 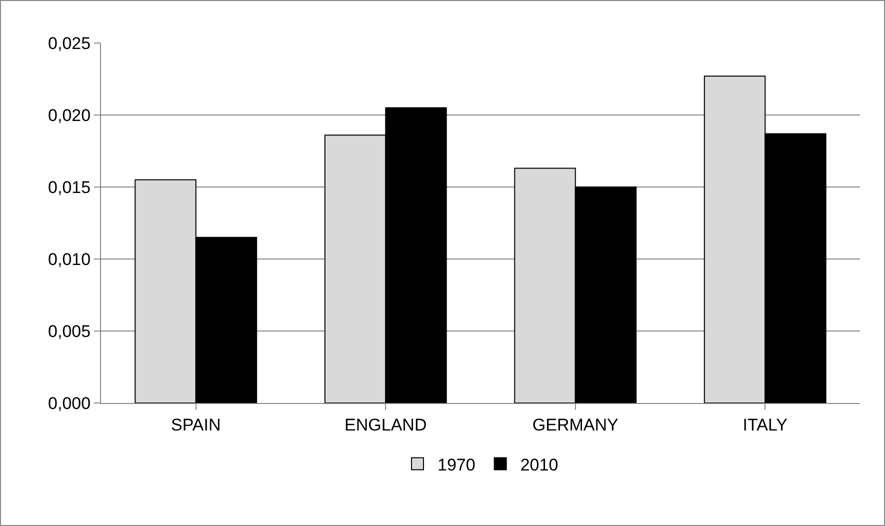 I want to click on y-tick-label: 0,020, so click(x=69, y=115).